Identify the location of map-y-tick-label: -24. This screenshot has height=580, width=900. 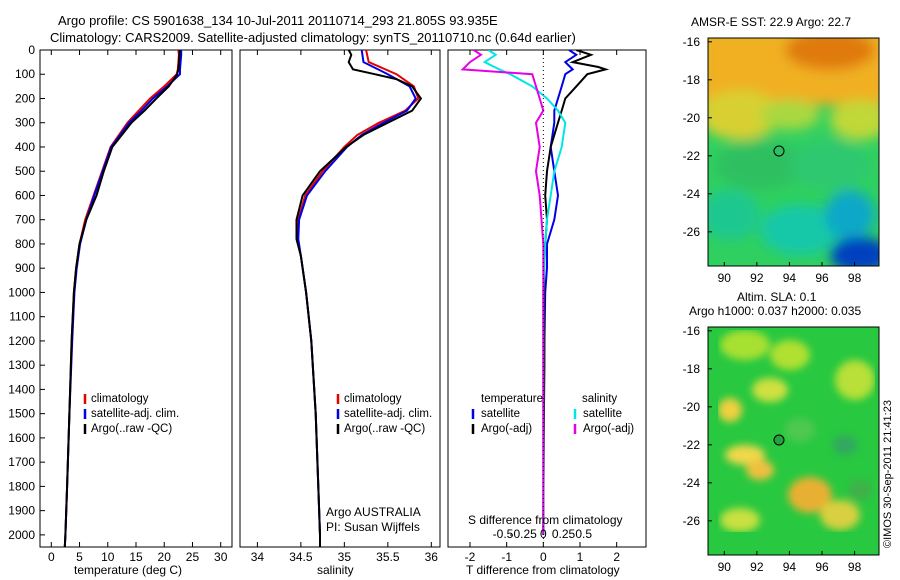
(692, 483).